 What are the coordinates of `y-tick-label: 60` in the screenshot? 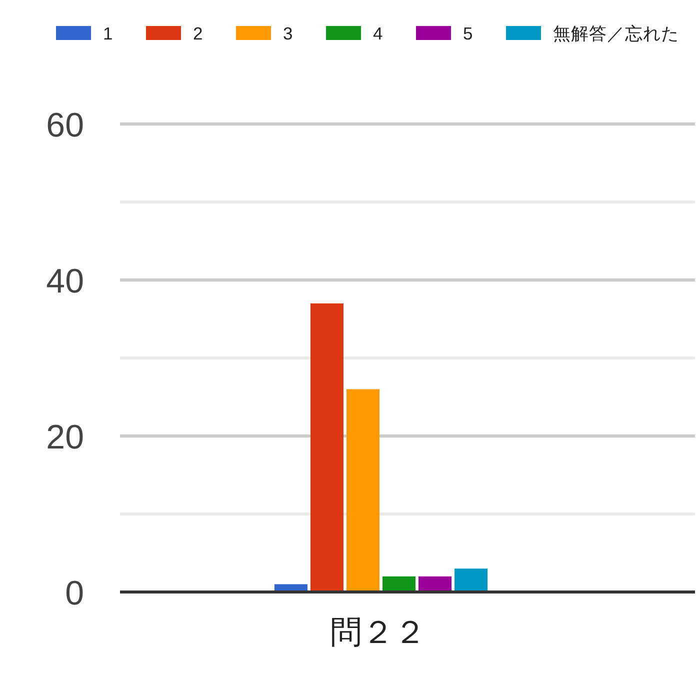 It's located at (65, 125).